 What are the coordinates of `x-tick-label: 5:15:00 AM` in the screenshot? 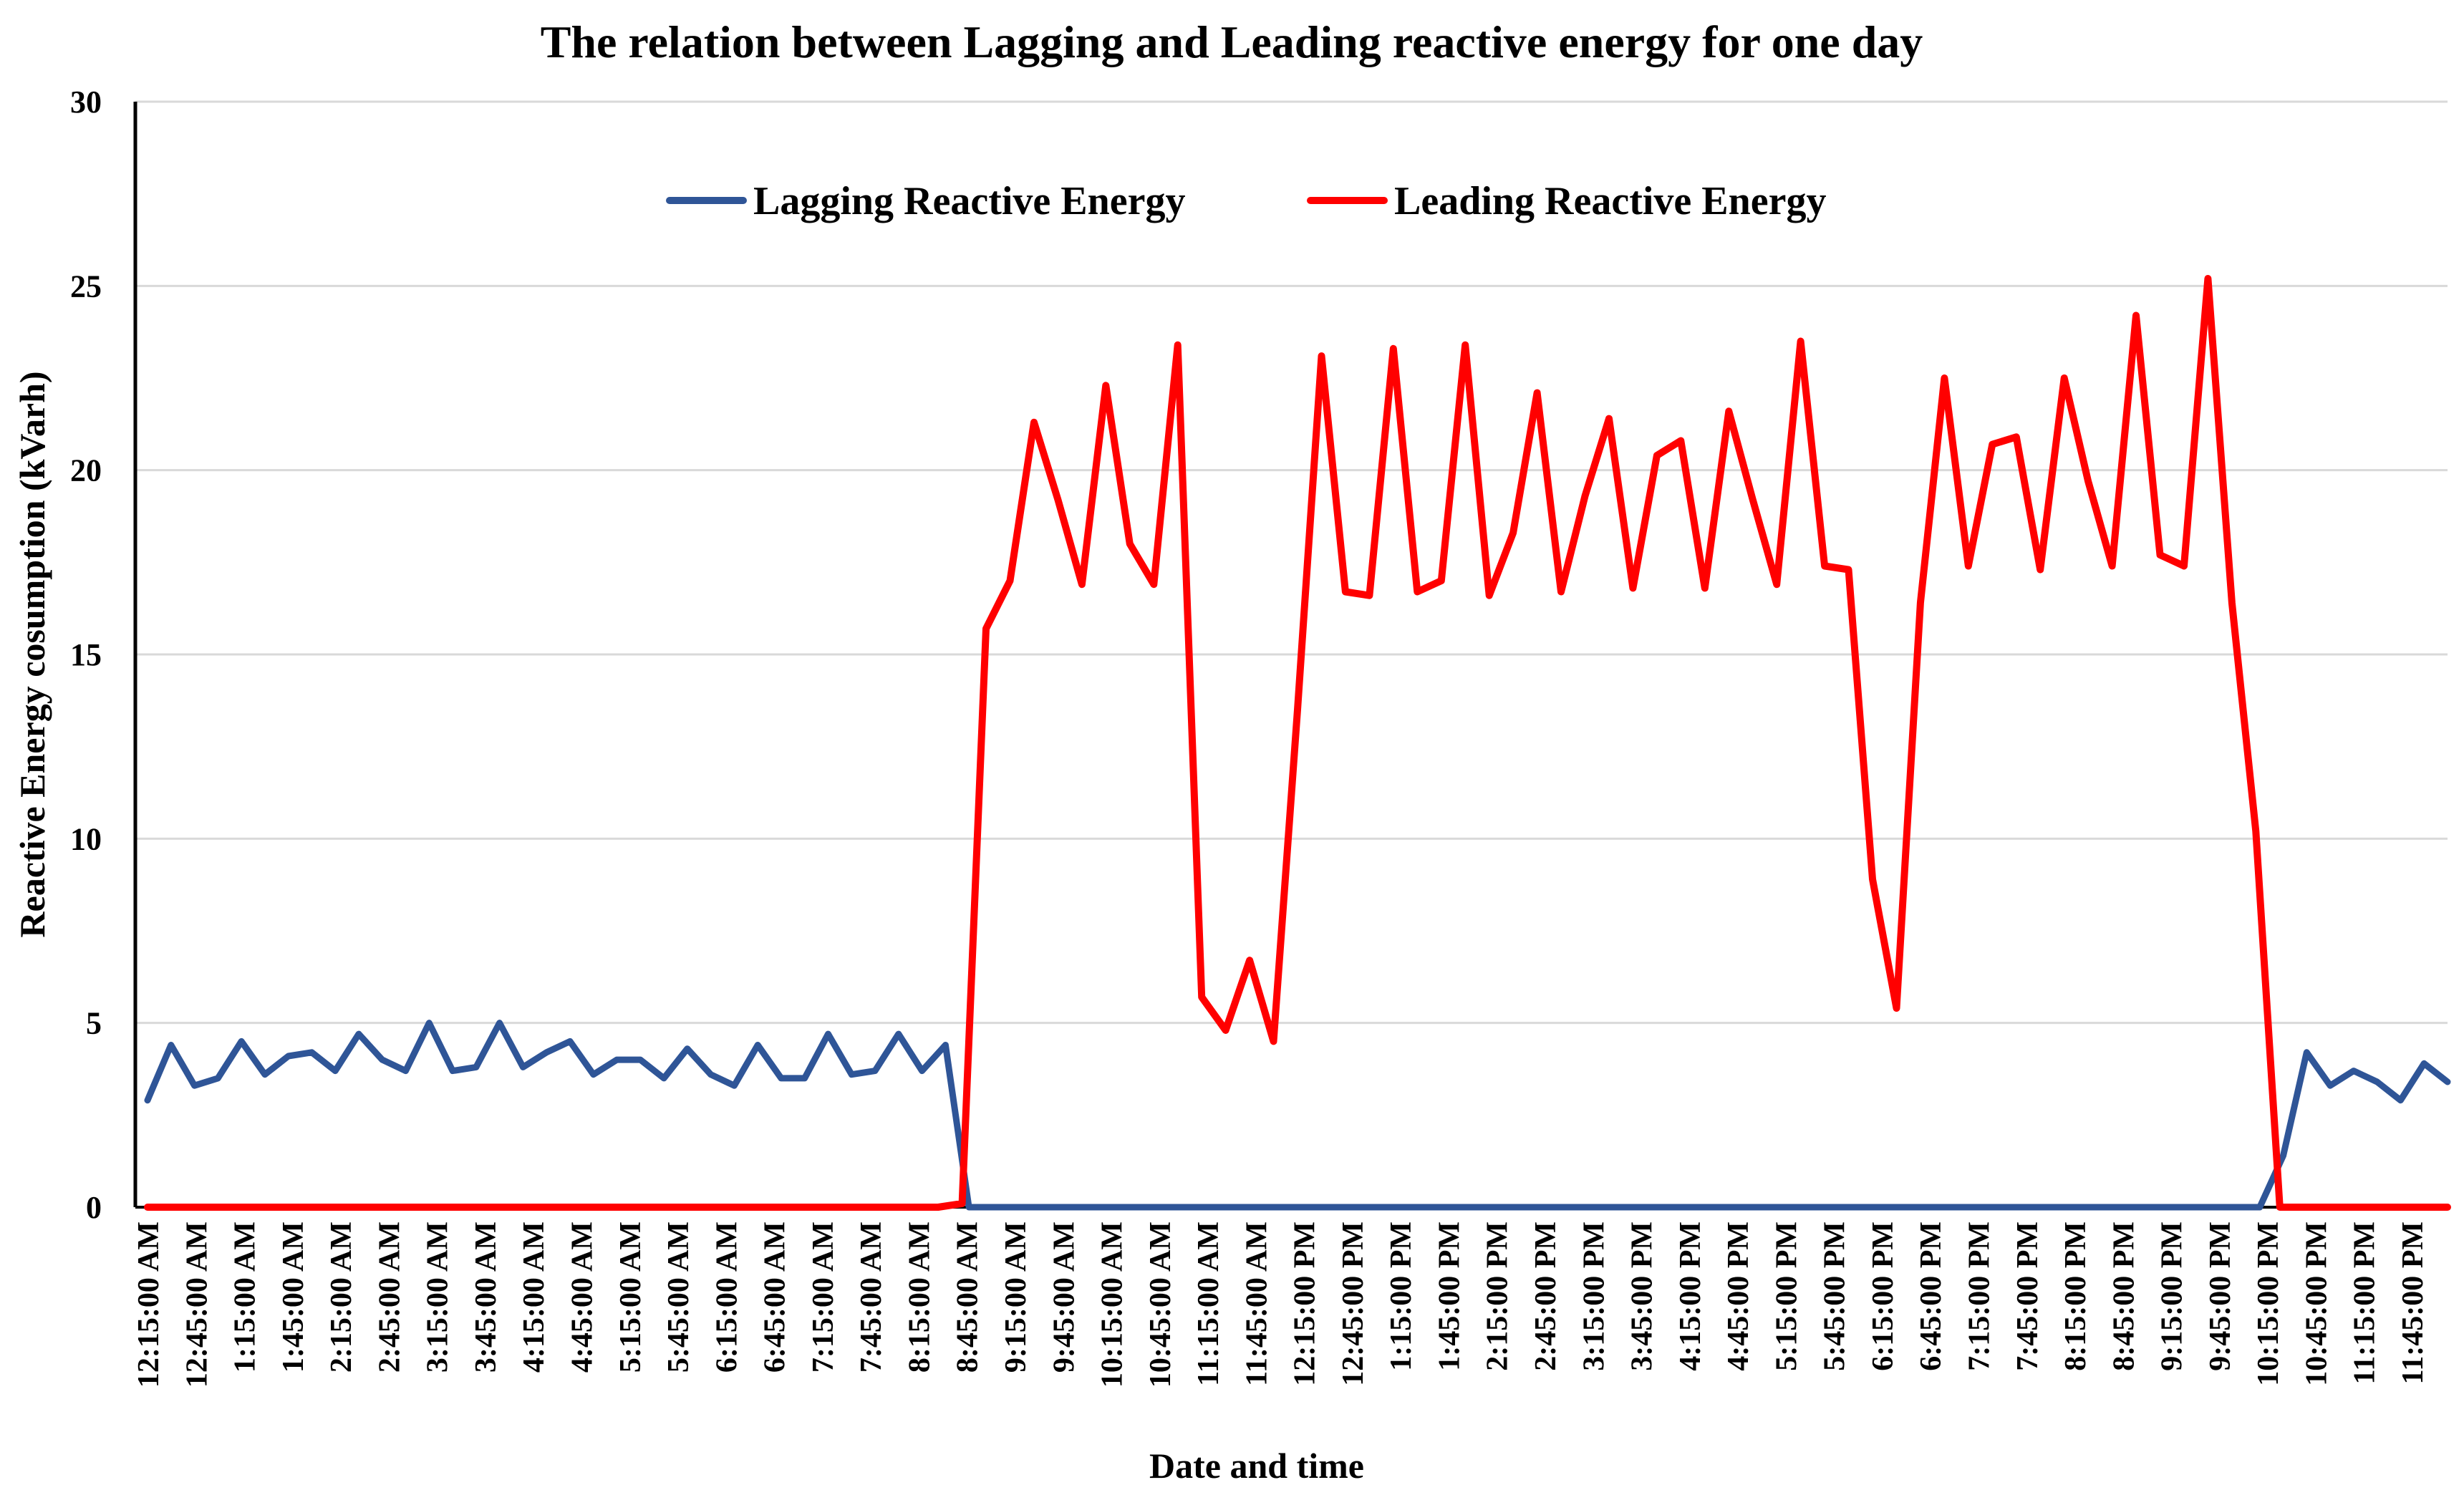 It's located at (630, 1297).